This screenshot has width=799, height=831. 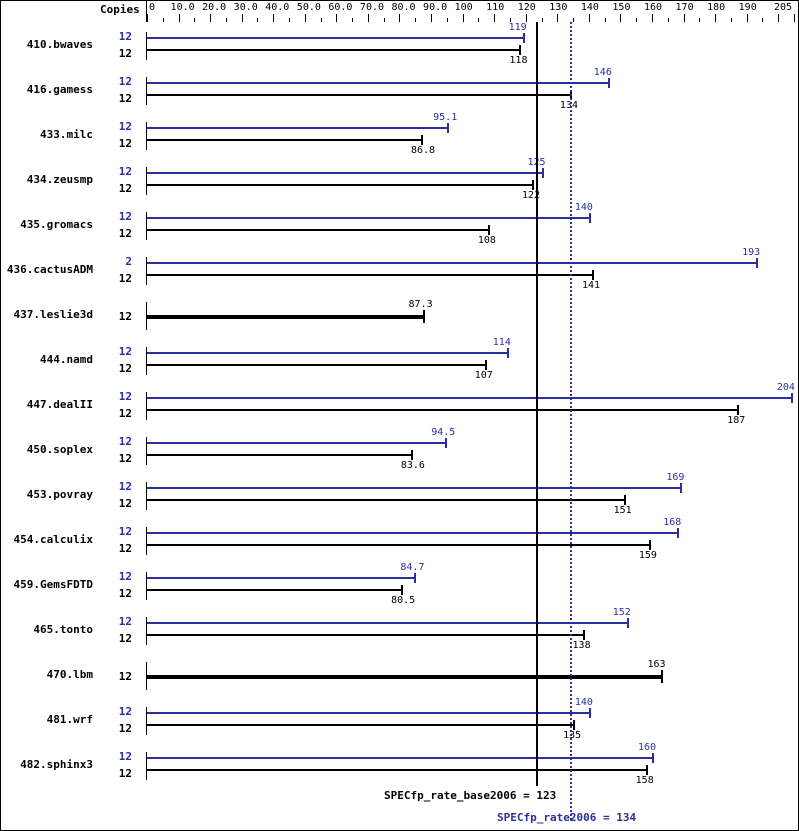 I want to click on bar-end-cap, so click(x=662, y=676).